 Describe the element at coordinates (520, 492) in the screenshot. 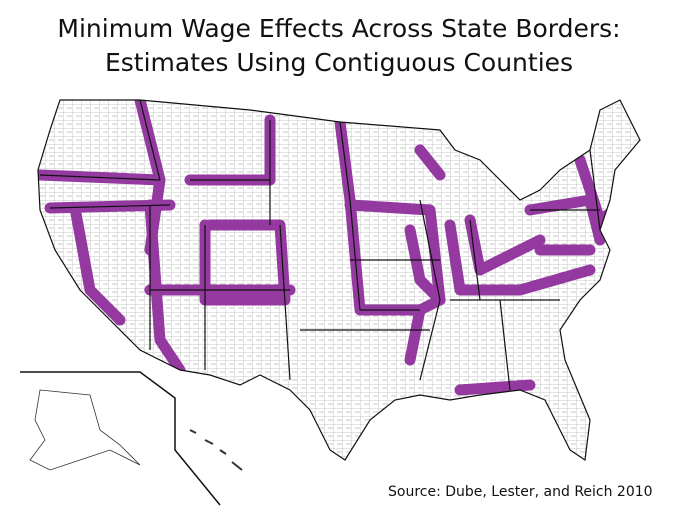

I see `source-note: Source: Dube, Lester, and Reich 2010` at that location.